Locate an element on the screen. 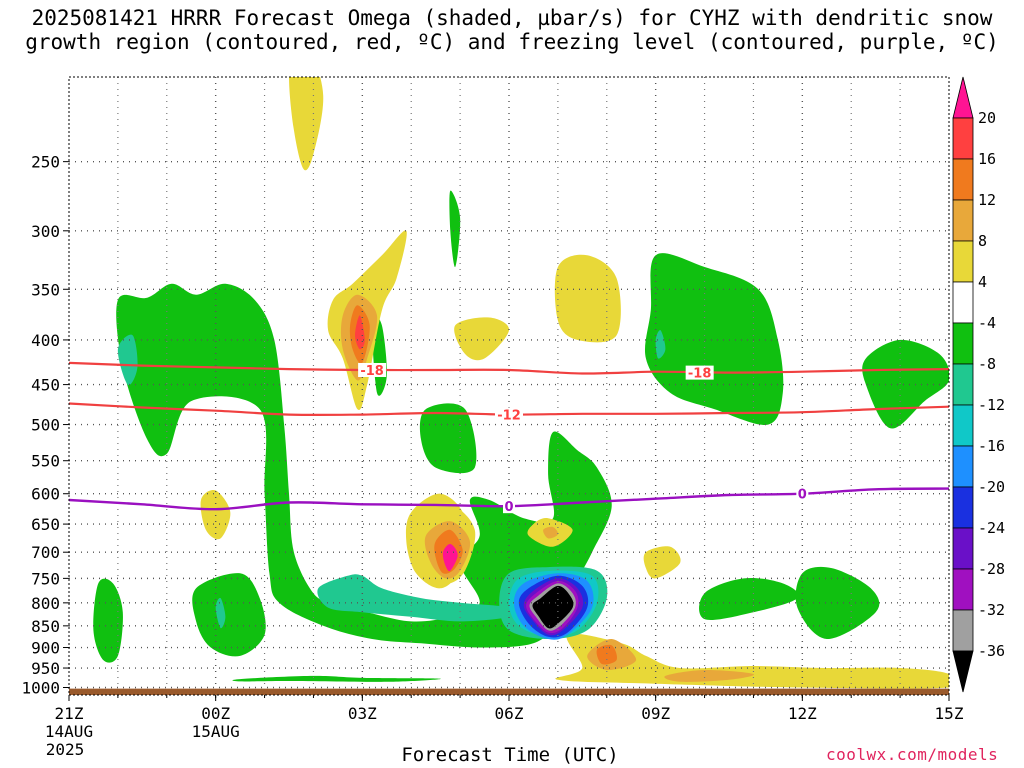 This screenshot has width=1024, height=768. time-tick-label-4: 09Z is located at coordinates (655, 713).